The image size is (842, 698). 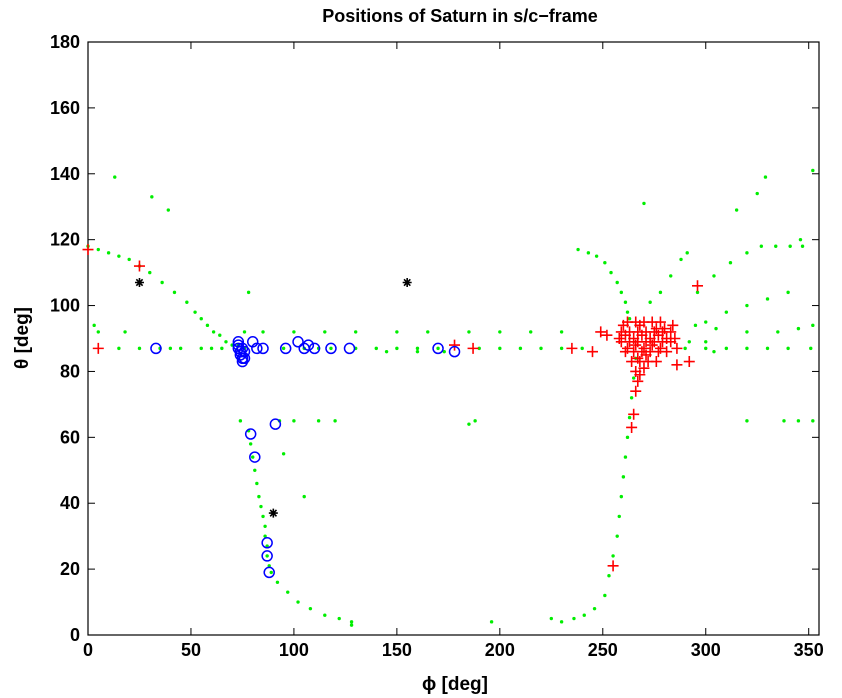 What do you see at coordinates (65, 240) in the screenshot?
I see `y-tick-label: 120` at bounding box center [65, 240].